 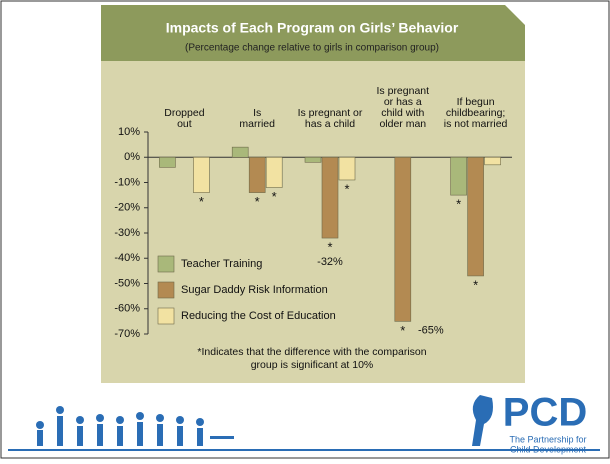 What do you see at coordinates (127, 182) in the screenshot?
I see `y-tick-label: -10%` at bounding box center [127, 182].